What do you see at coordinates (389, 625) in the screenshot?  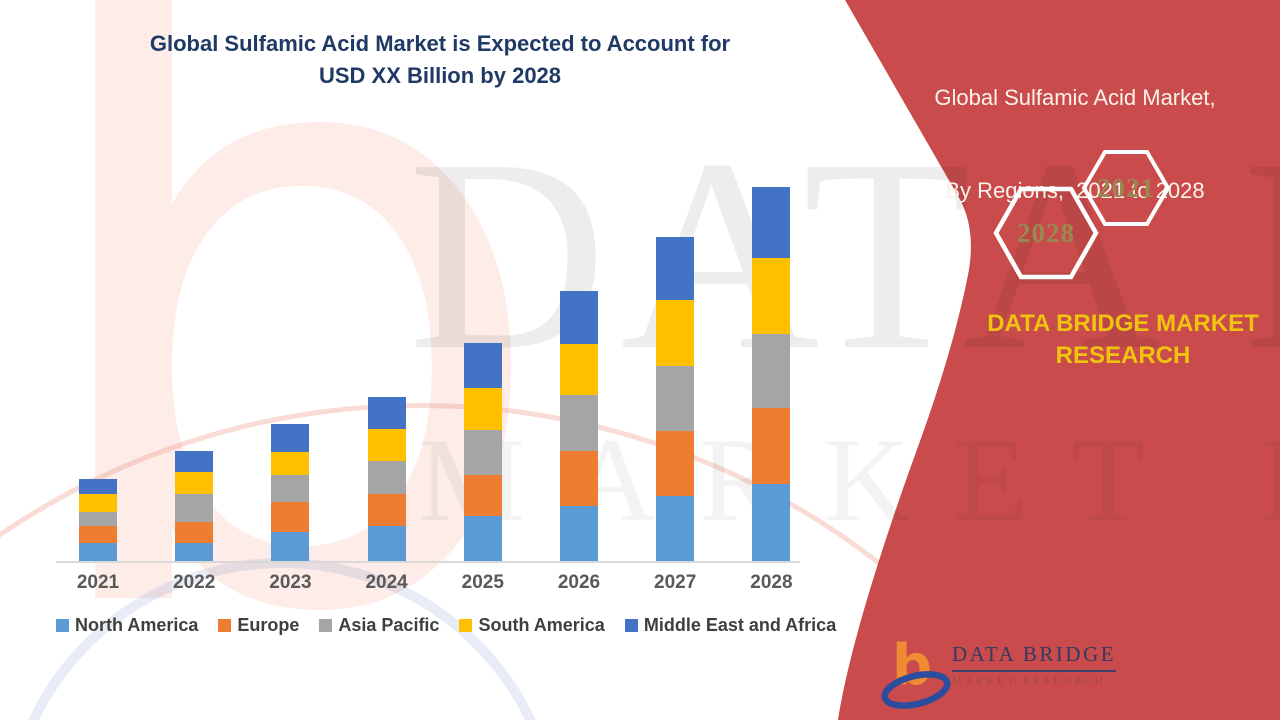 I see `legend-label: Asia Pacific` at bounding box center [389, 625].